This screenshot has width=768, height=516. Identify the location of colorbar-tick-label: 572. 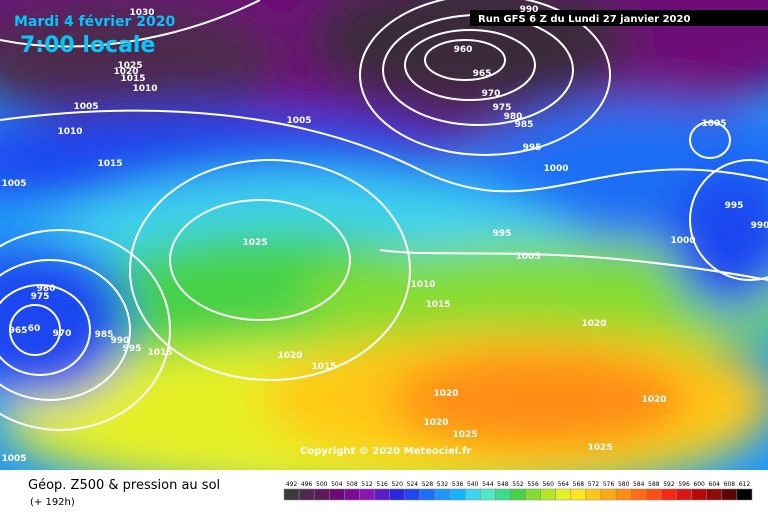
(594, 484).